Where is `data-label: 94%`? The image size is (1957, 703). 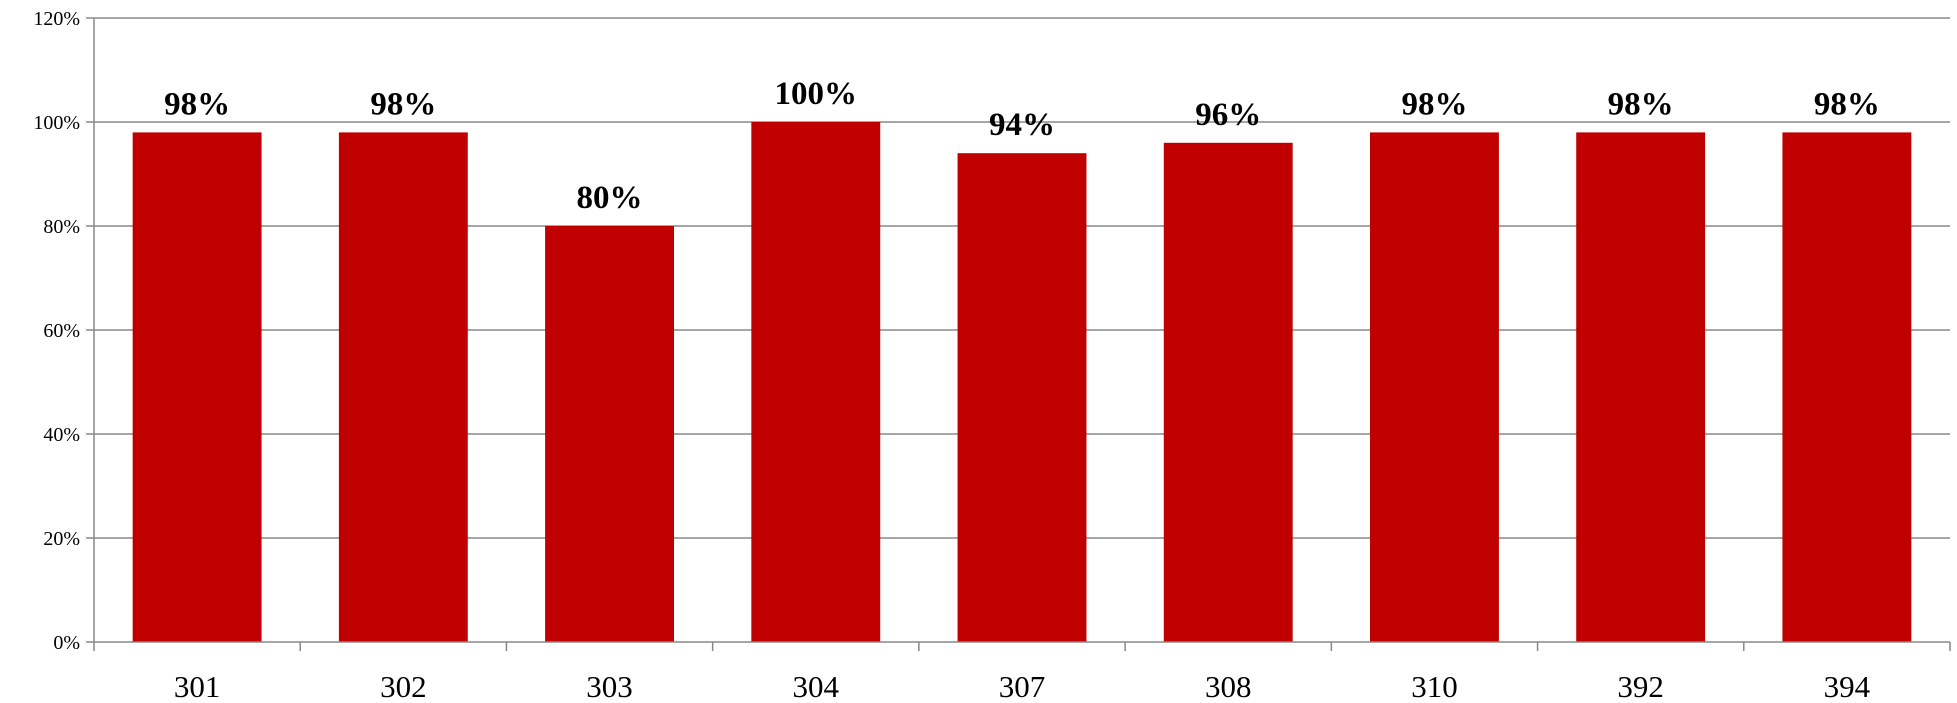
data-label: 94% is located at coordinates (1022, 125).